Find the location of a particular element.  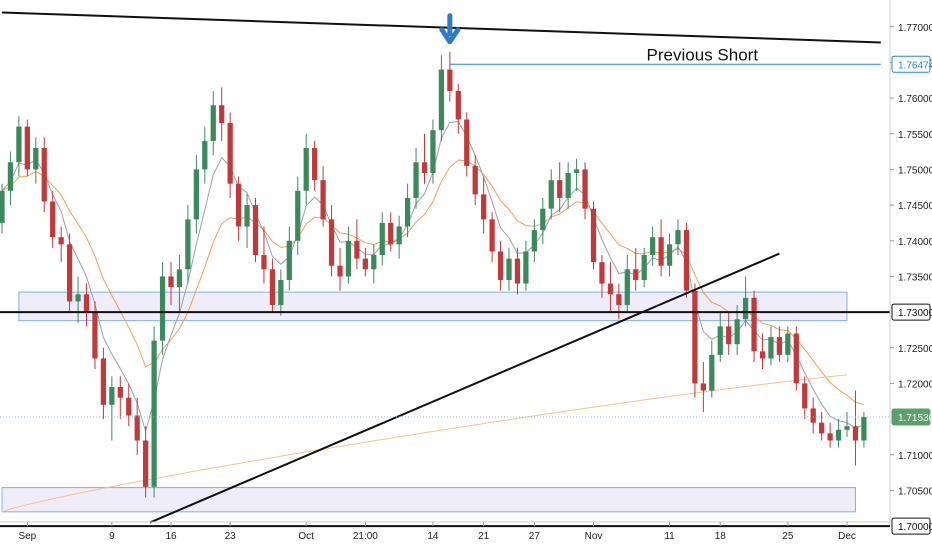

x-tick-label: 18 is located at coordinates (721, 536).